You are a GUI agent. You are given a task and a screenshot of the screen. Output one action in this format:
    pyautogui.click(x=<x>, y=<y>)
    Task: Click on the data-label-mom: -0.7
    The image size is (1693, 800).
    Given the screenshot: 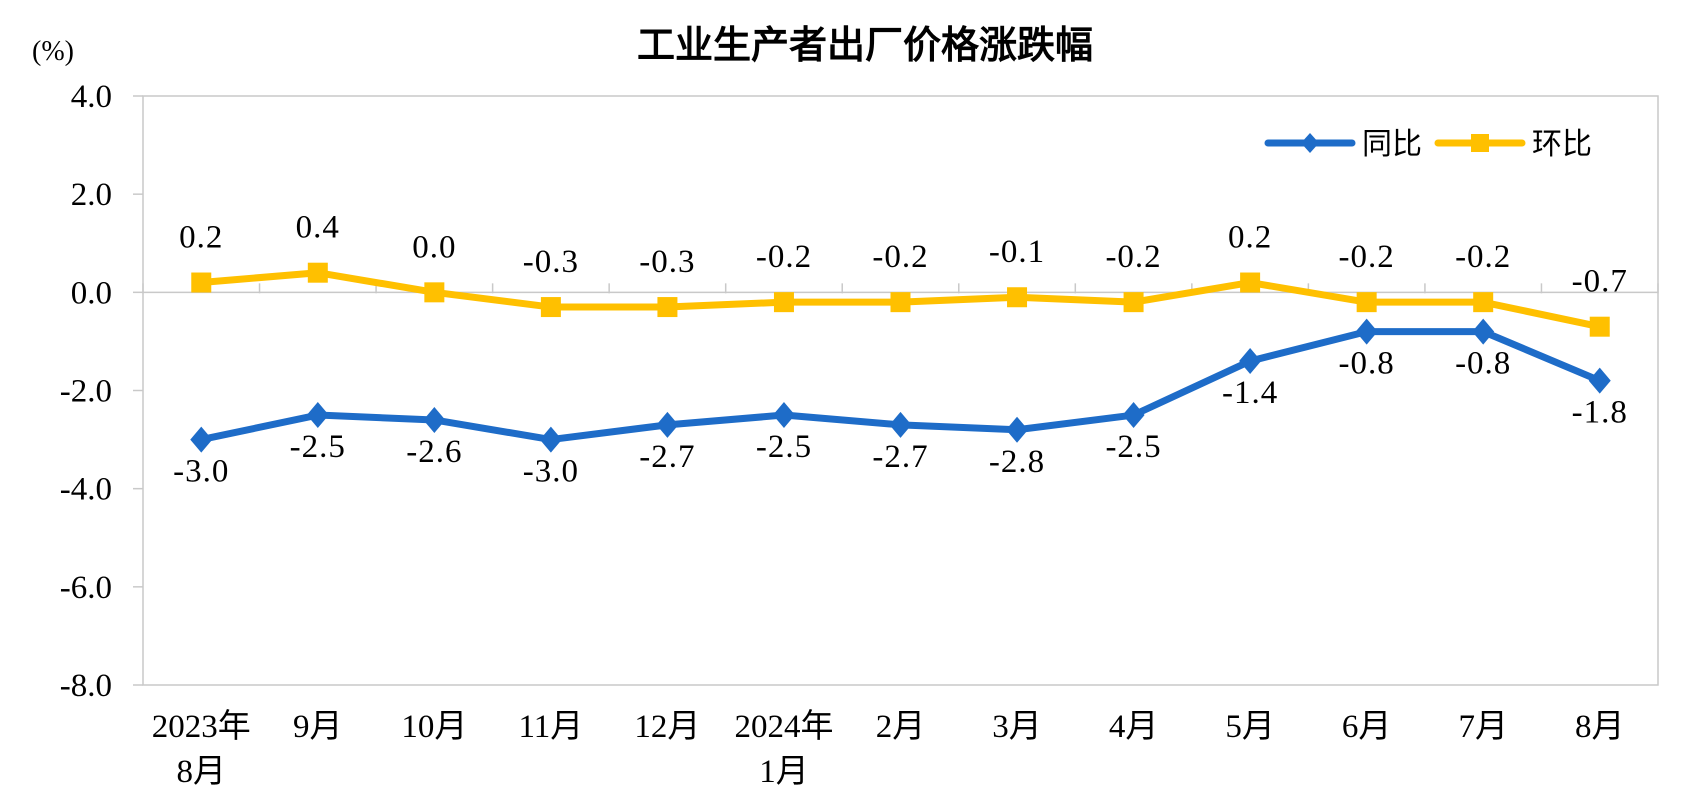 What is the action you would take?
    pyautogui.click(x=1600, y=282)
    